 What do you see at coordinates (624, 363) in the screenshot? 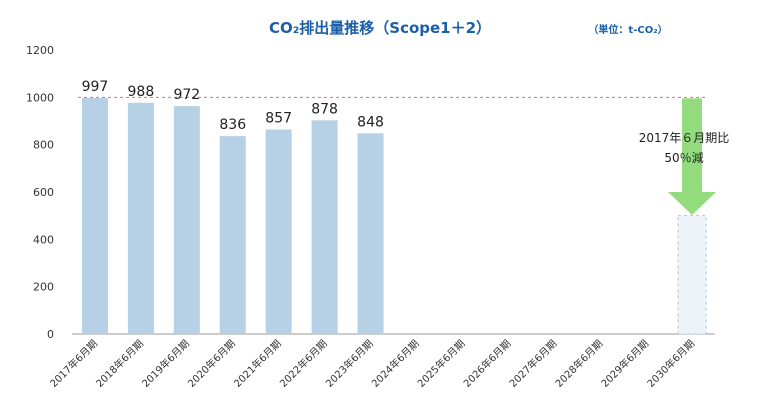
I see `x-tick-label: 2029年6月期` at bounding box center [624, 363].